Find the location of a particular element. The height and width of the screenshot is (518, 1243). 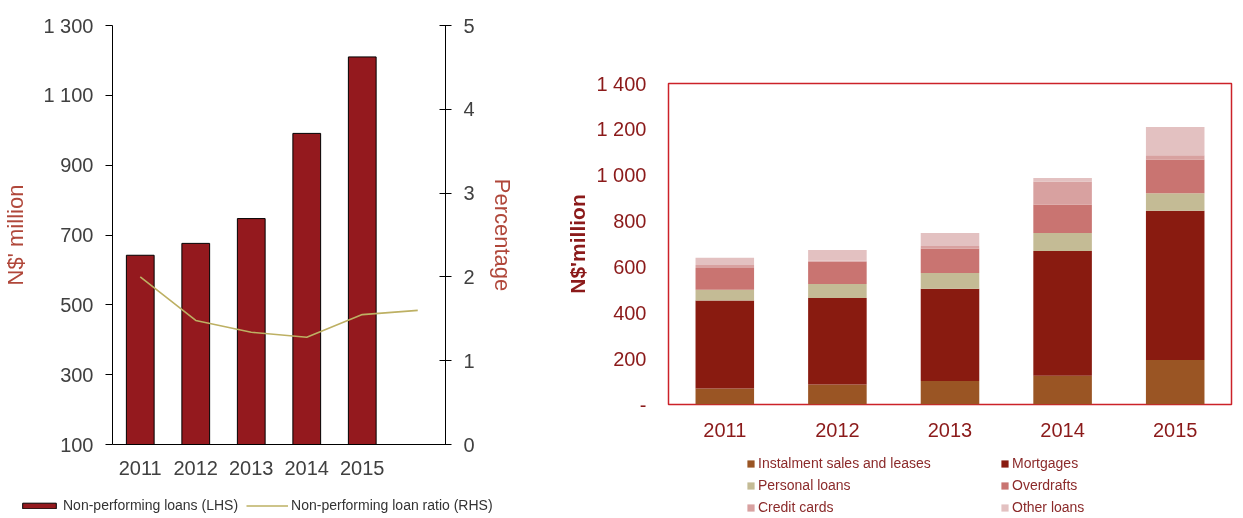

y-tick-label: 1 400 is located at coordinates (621, 83).